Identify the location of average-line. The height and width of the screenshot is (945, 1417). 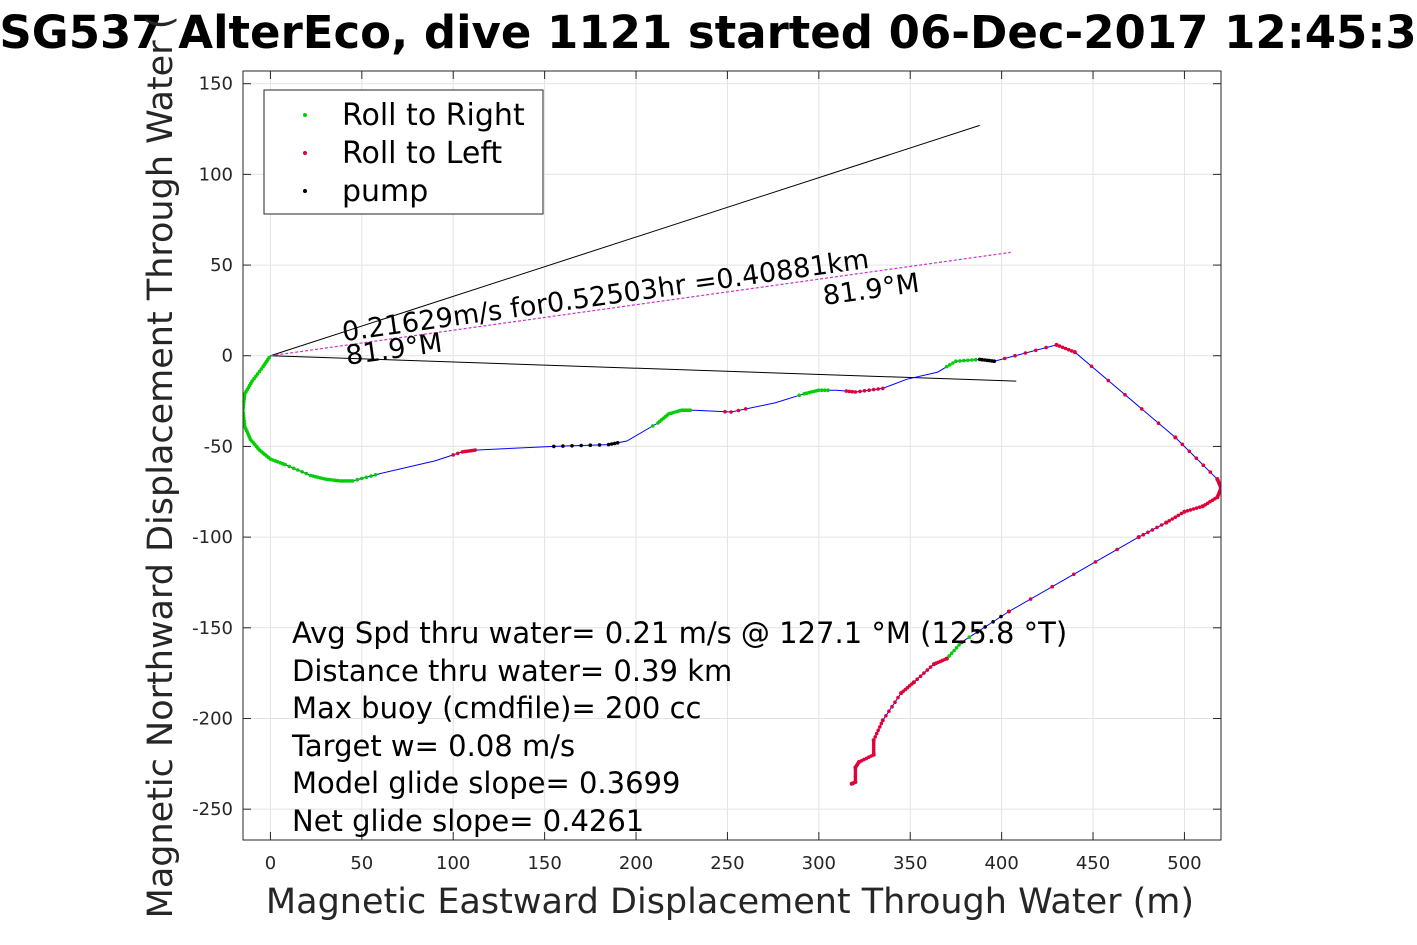
(640, 304).